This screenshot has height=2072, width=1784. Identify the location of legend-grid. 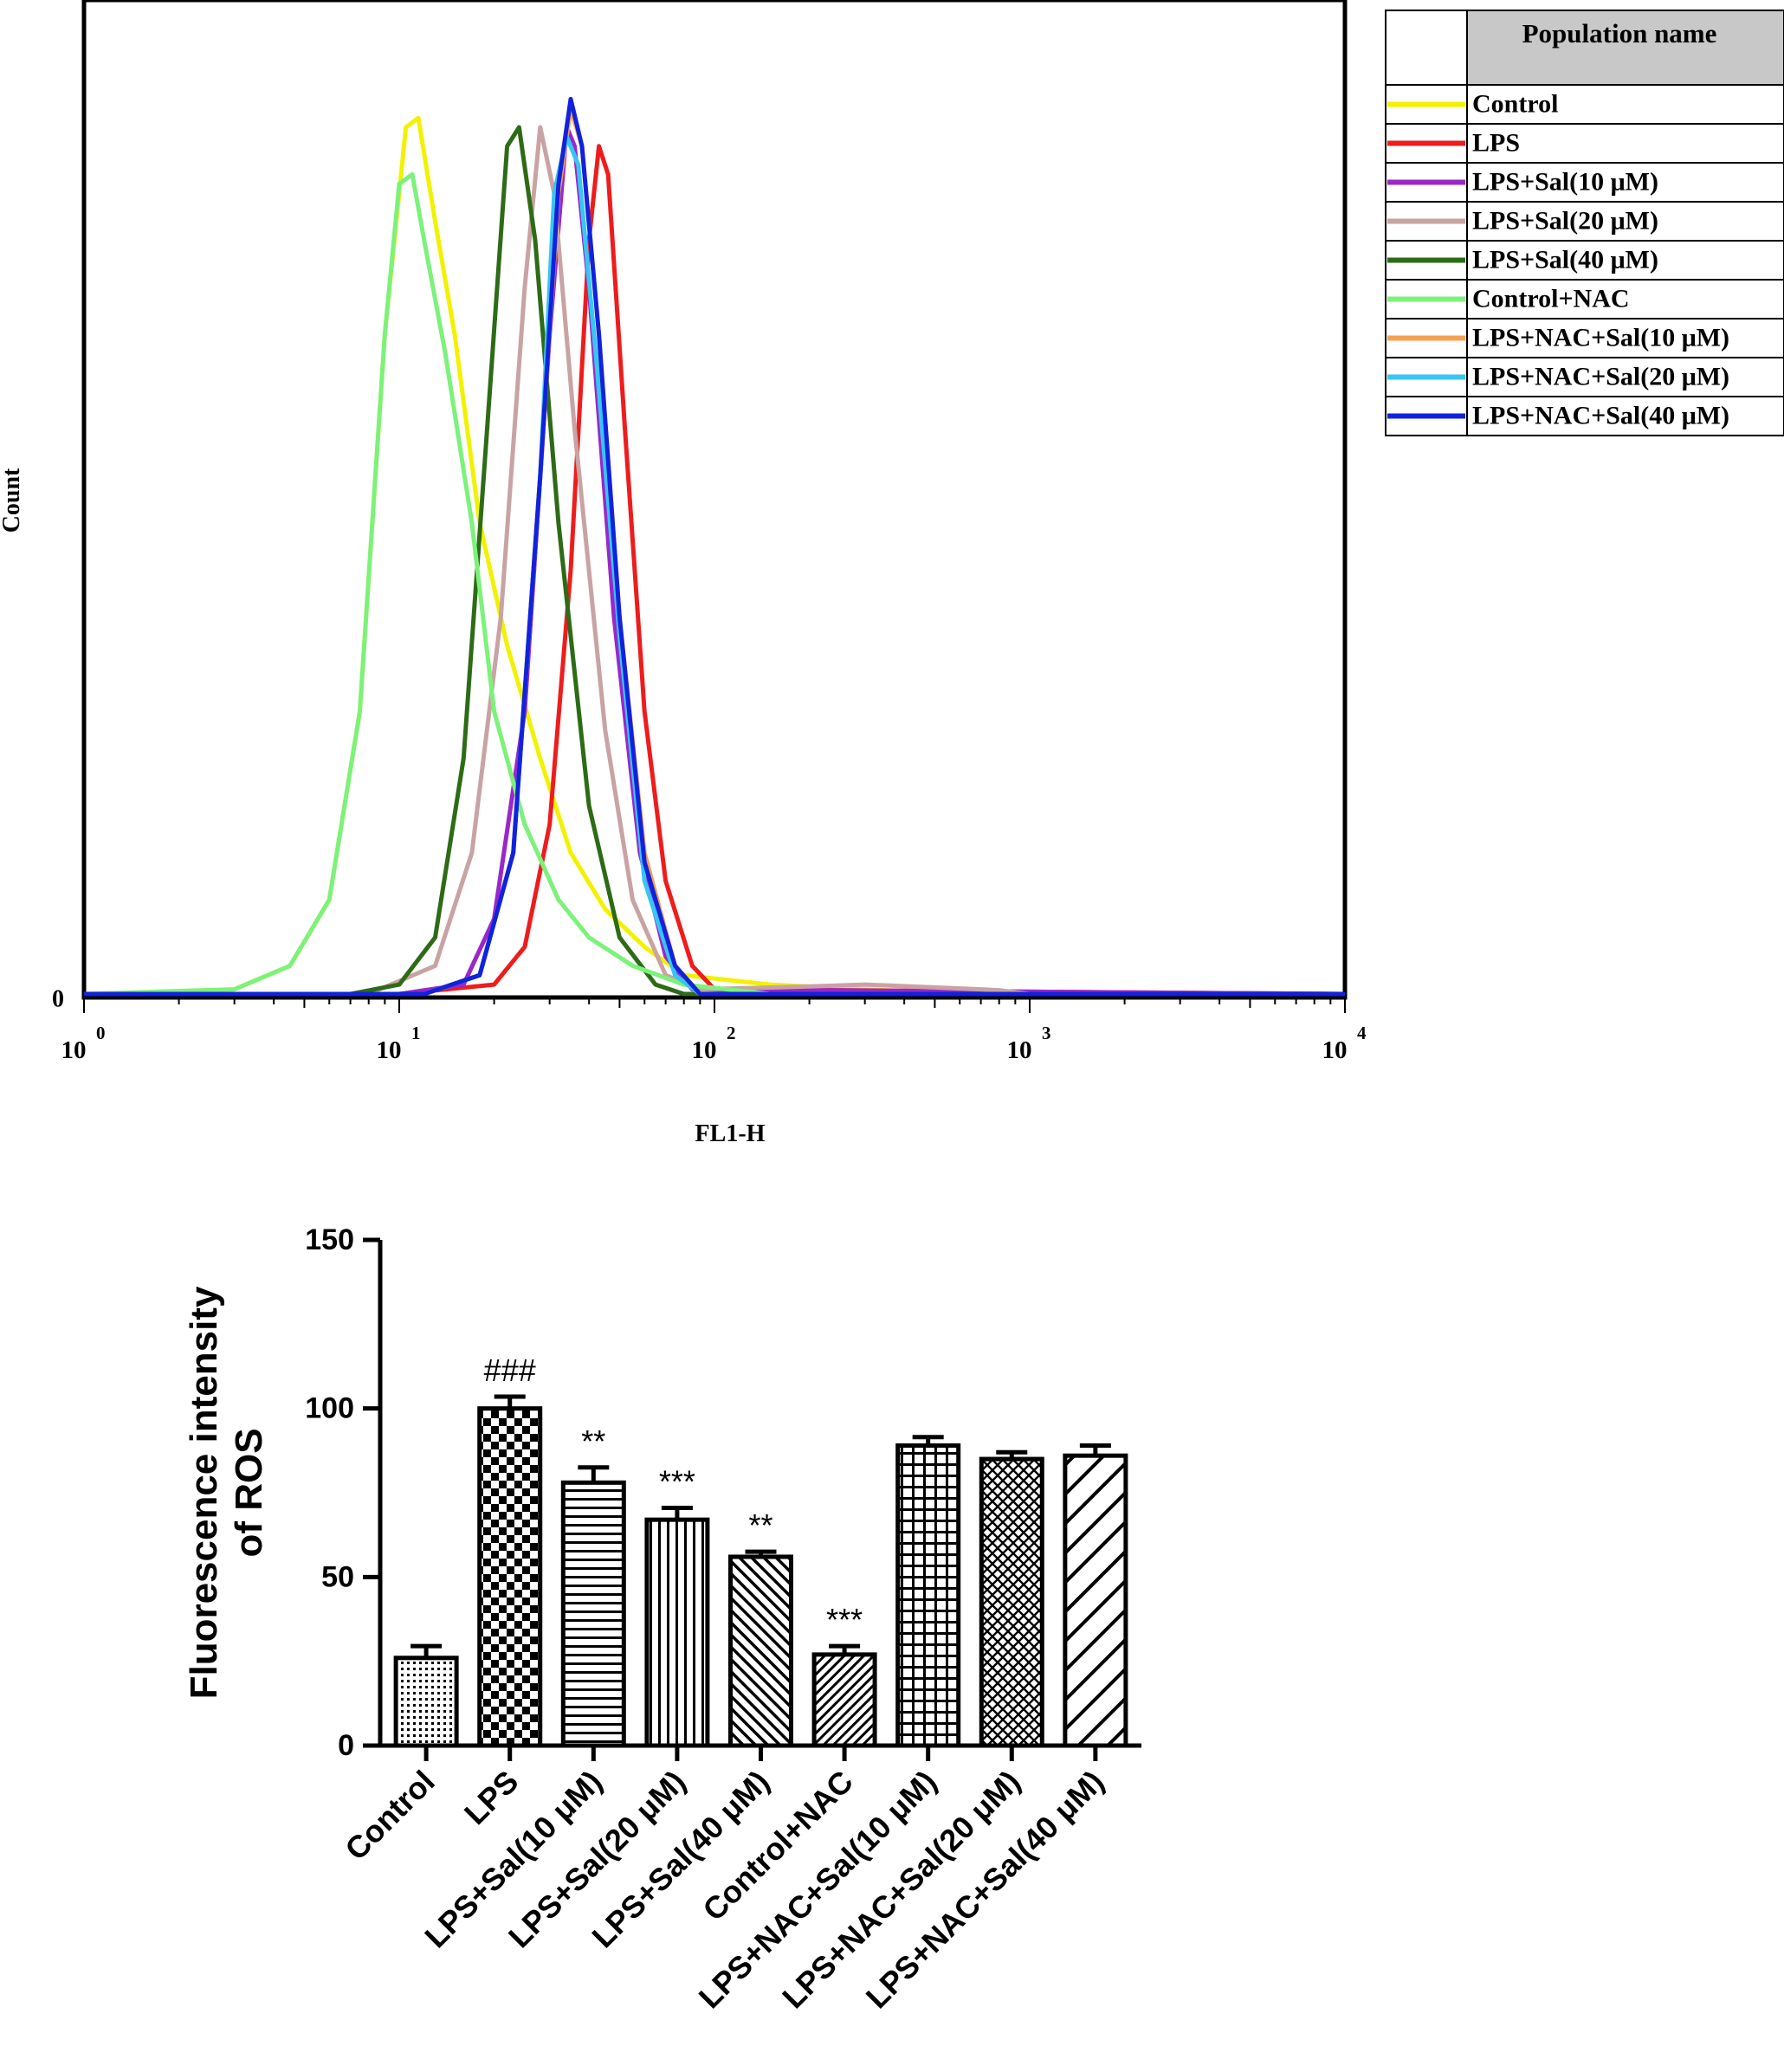
(1584, 223).